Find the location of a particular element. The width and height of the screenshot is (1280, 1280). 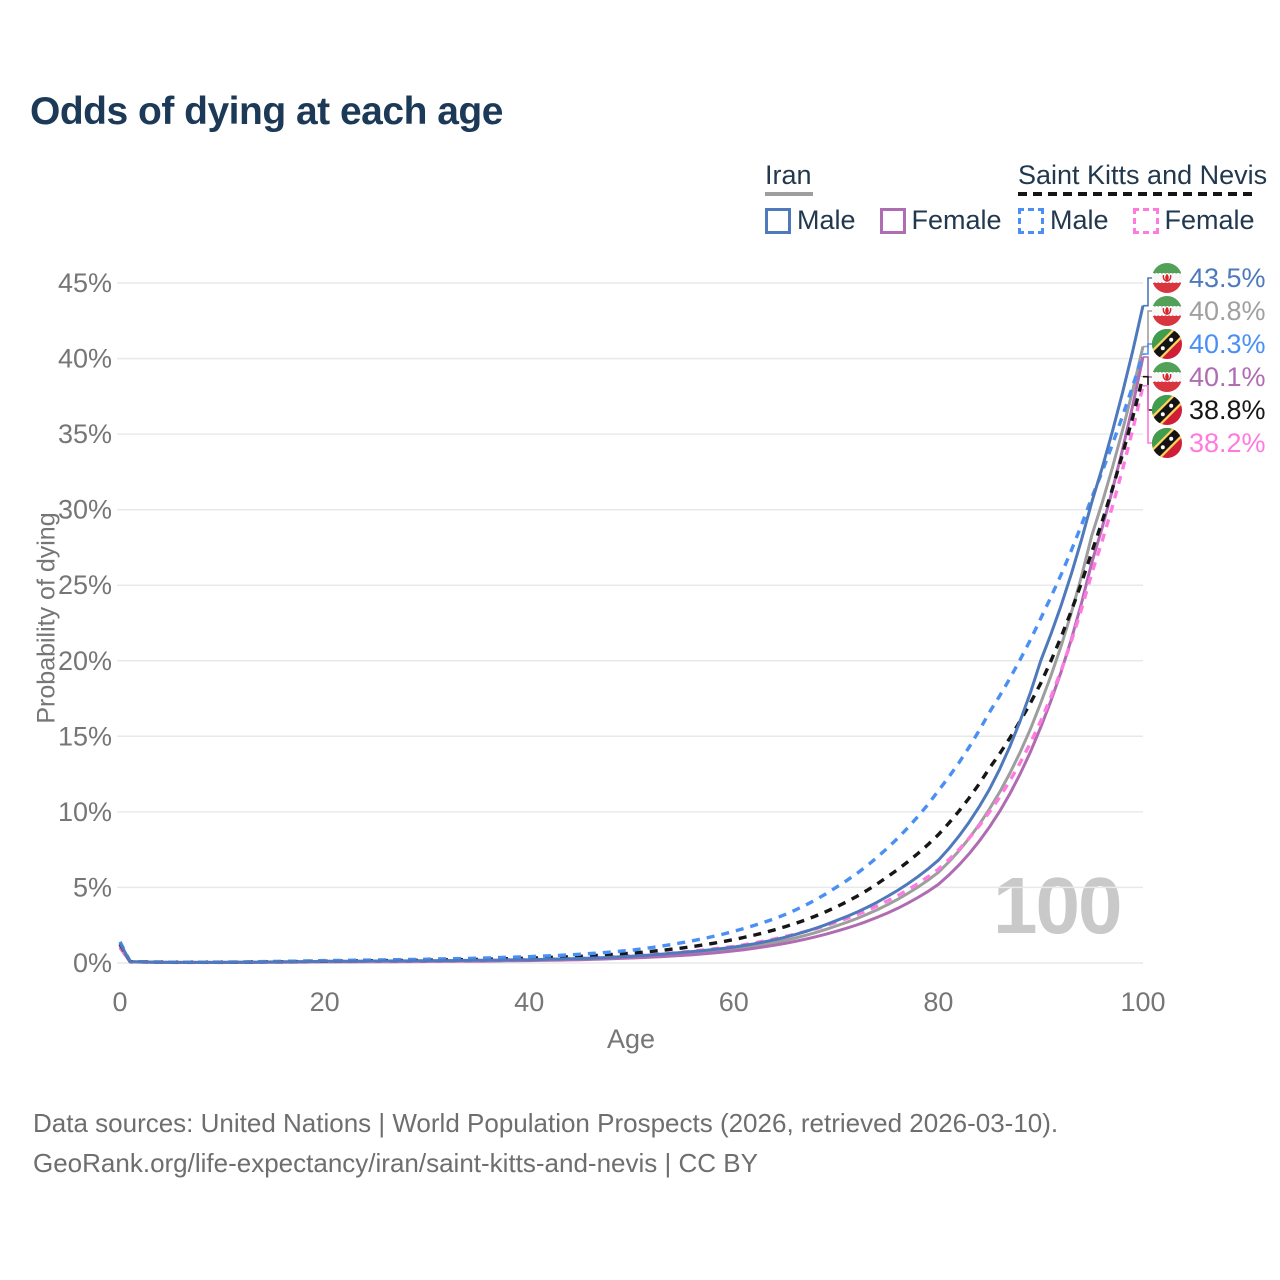

y-tick-label: 10% is located at coordinates (85, 812).